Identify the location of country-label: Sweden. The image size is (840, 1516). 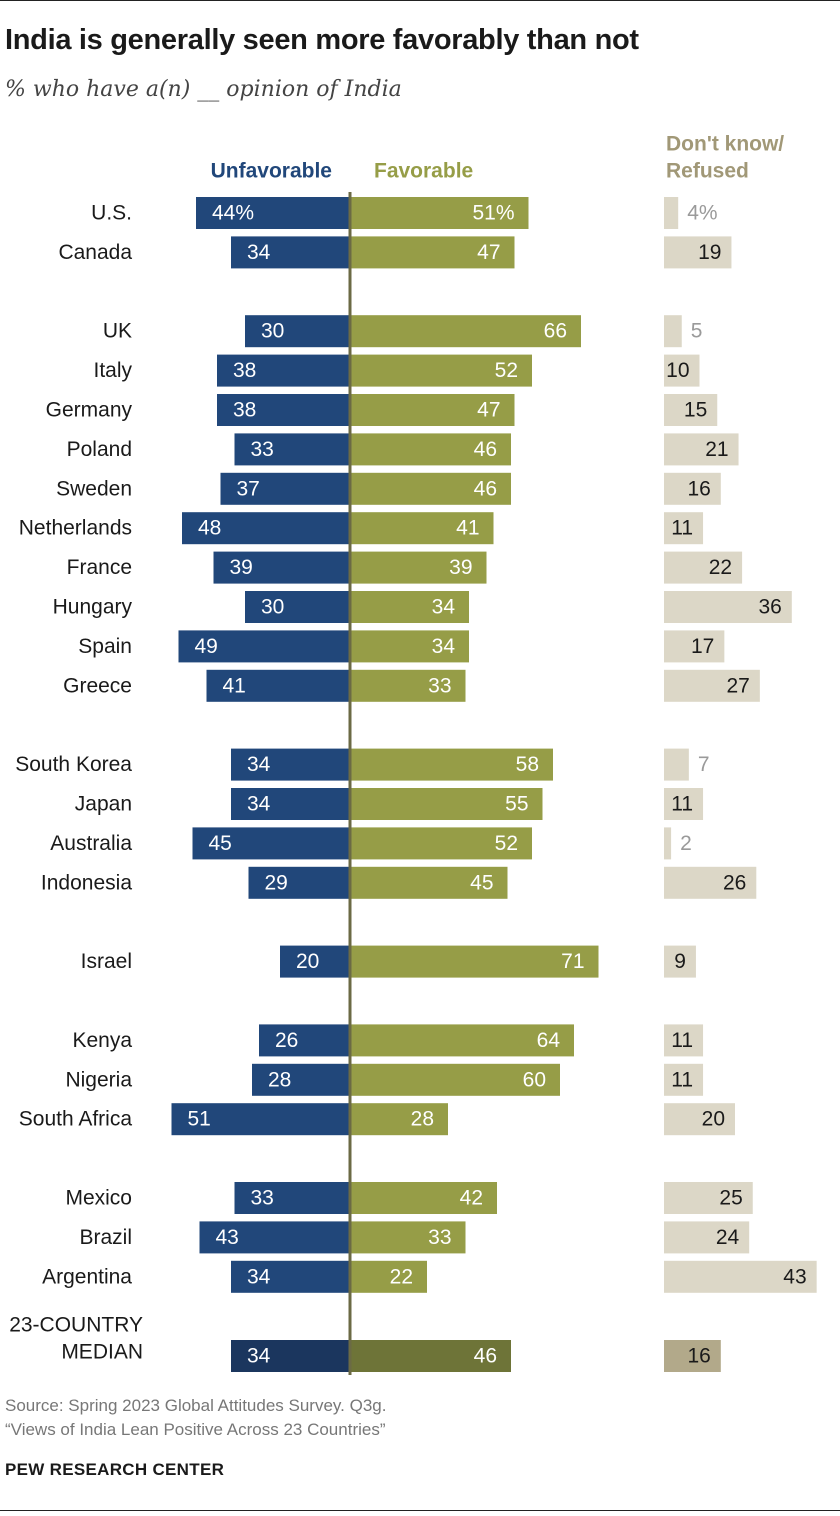
(94, 488).